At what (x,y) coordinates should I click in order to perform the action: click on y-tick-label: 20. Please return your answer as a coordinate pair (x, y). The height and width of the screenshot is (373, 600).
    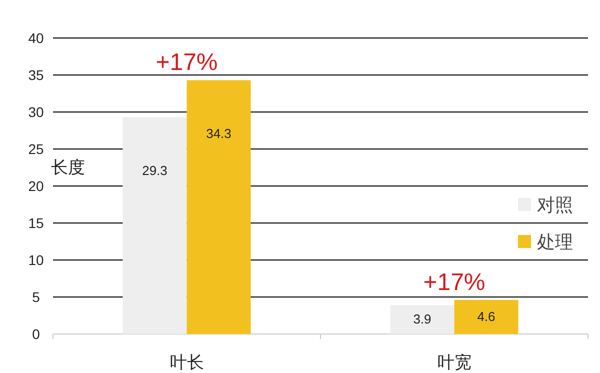
    Looking at the image, I should click on (36, 186).